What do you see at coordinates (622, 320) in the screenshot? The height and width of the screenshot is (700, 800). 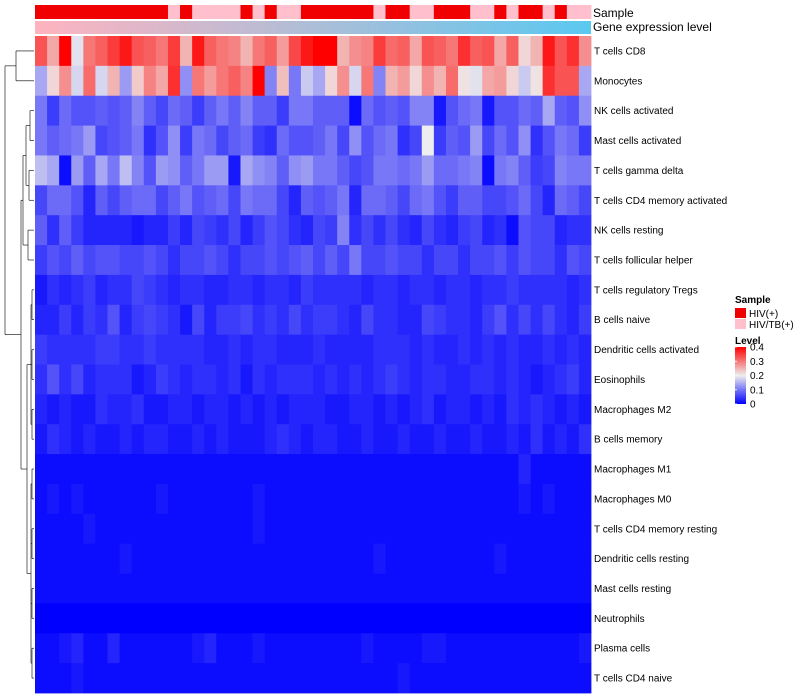 I see `row-label: B cells naive` at bounding box center [622, 320].